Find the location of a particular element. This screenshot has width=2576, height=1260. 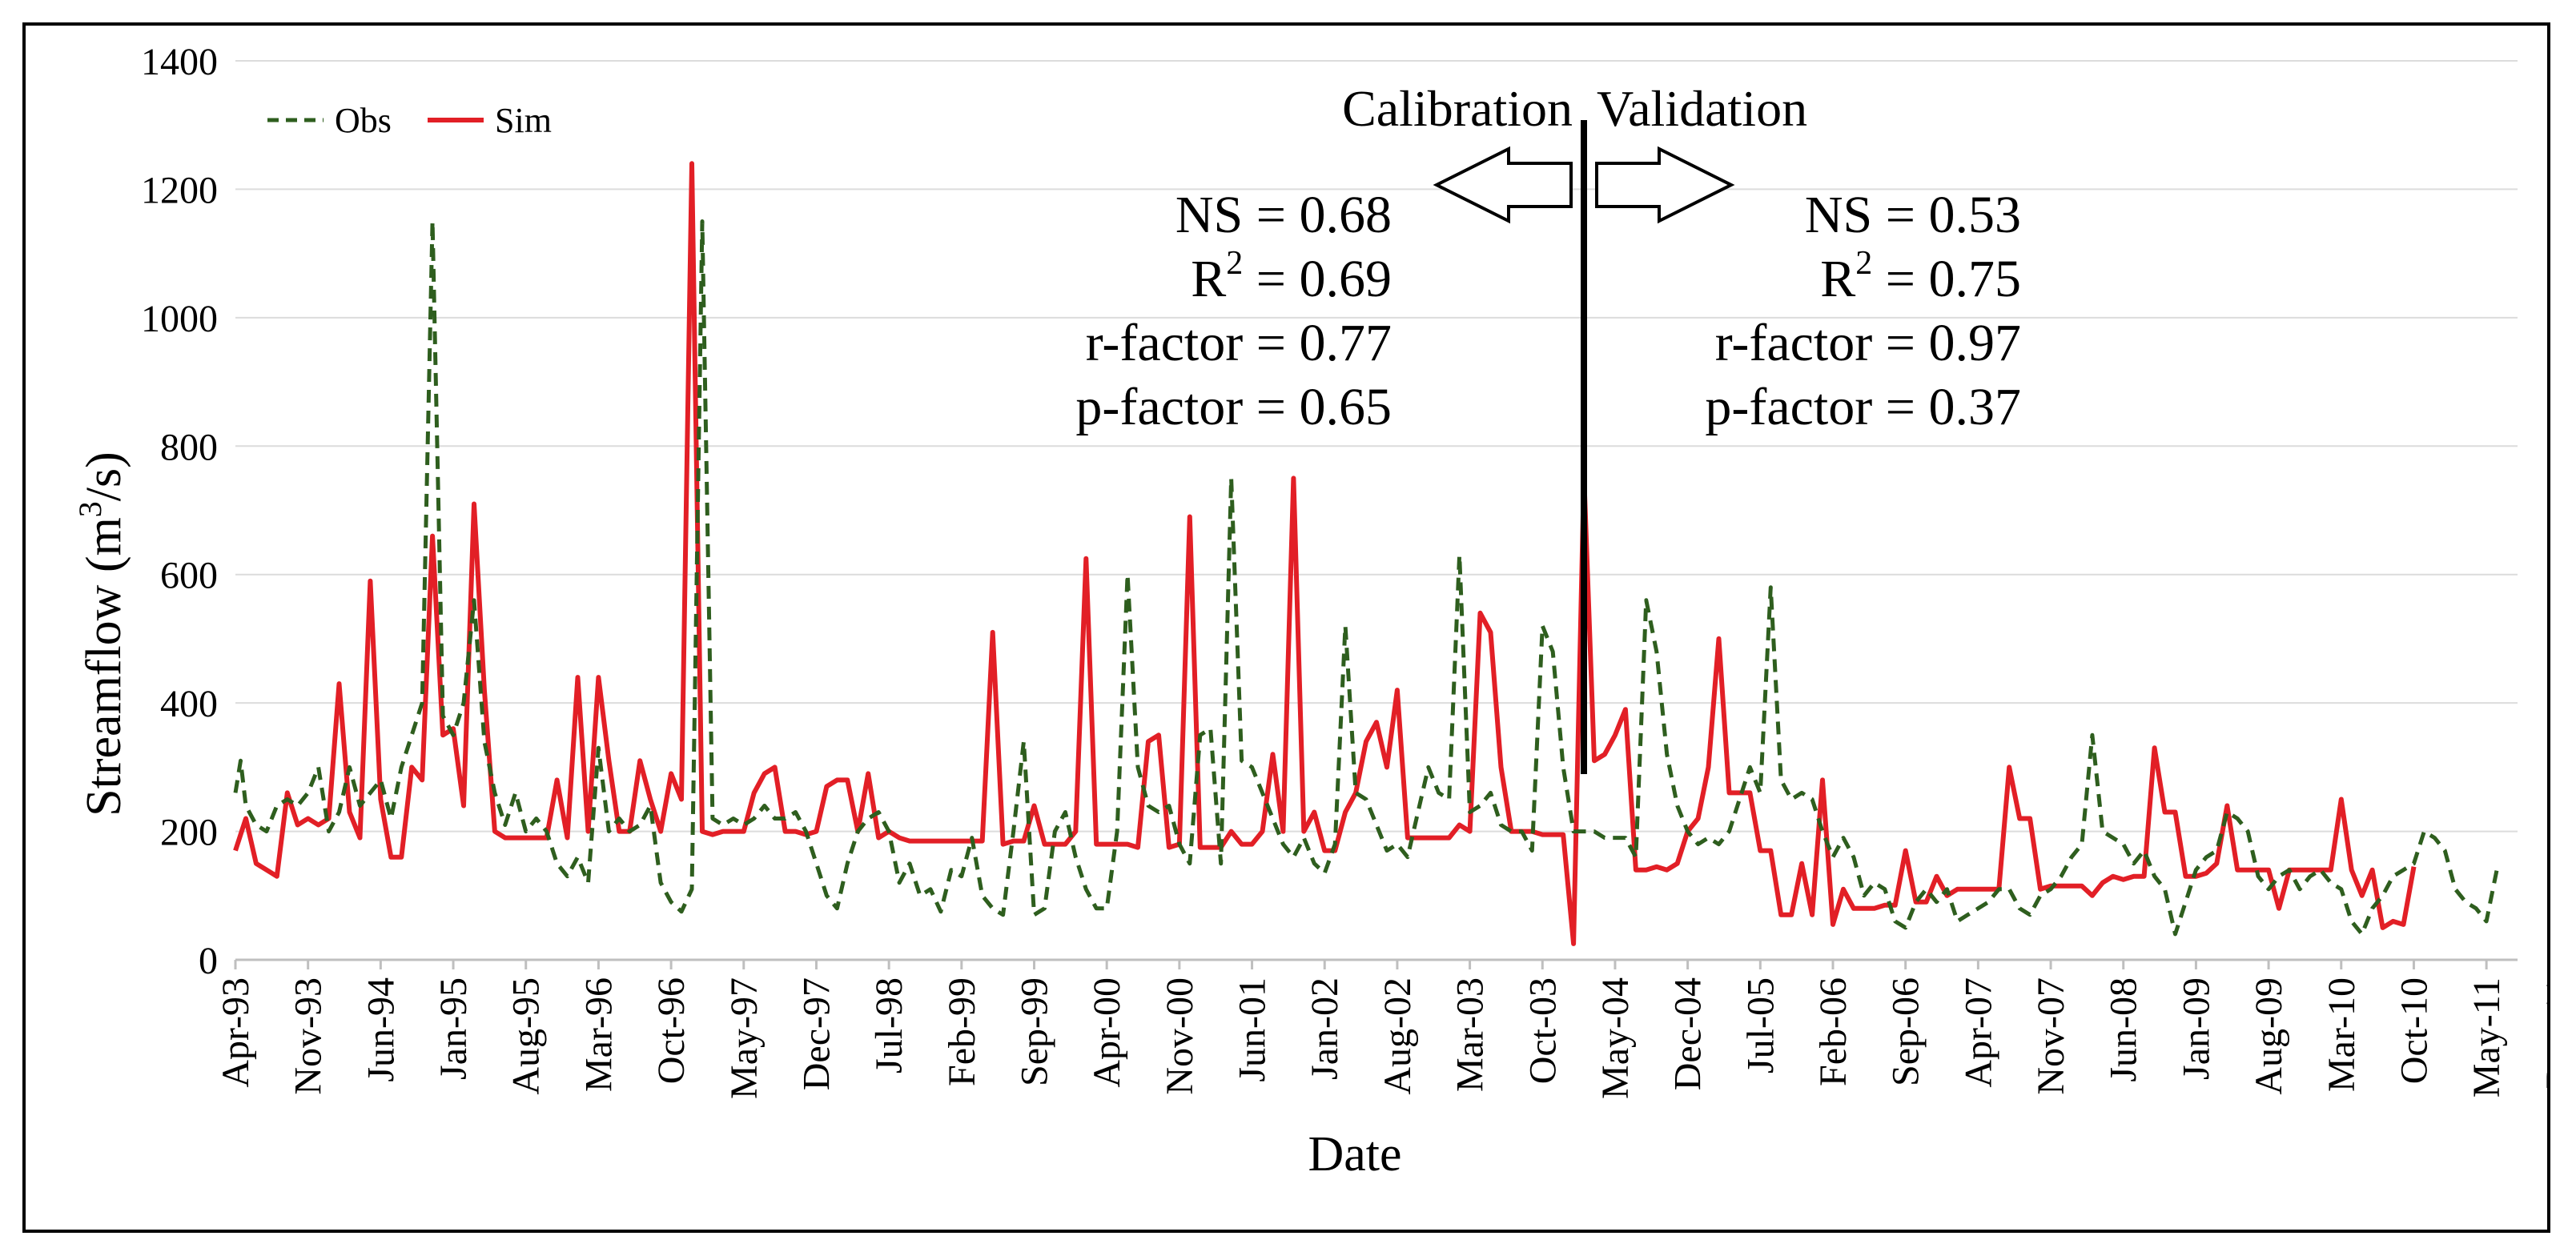

x-tick-label: Oct-10 is located at coordinates (2414, 1030).